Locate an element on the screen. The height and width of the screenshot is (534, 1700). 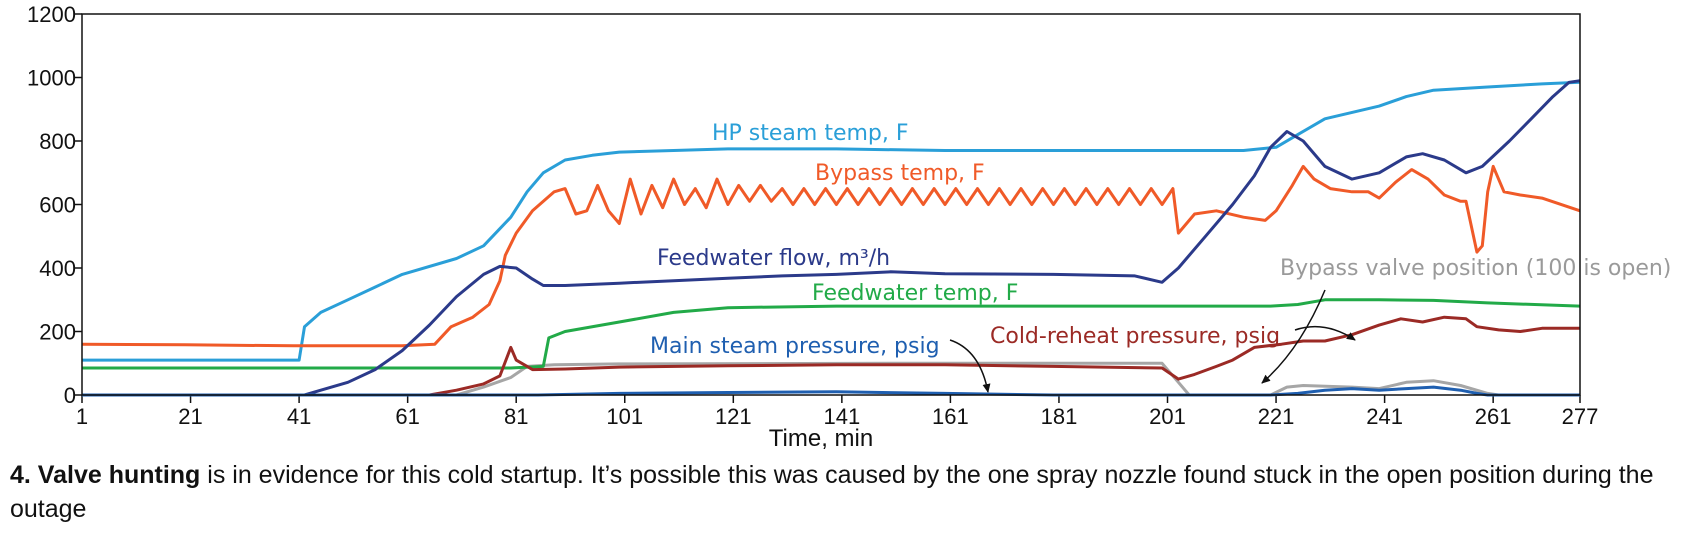
series-annotation: Bypass valve position (100 is open) is located at coordinates (1475, 268).